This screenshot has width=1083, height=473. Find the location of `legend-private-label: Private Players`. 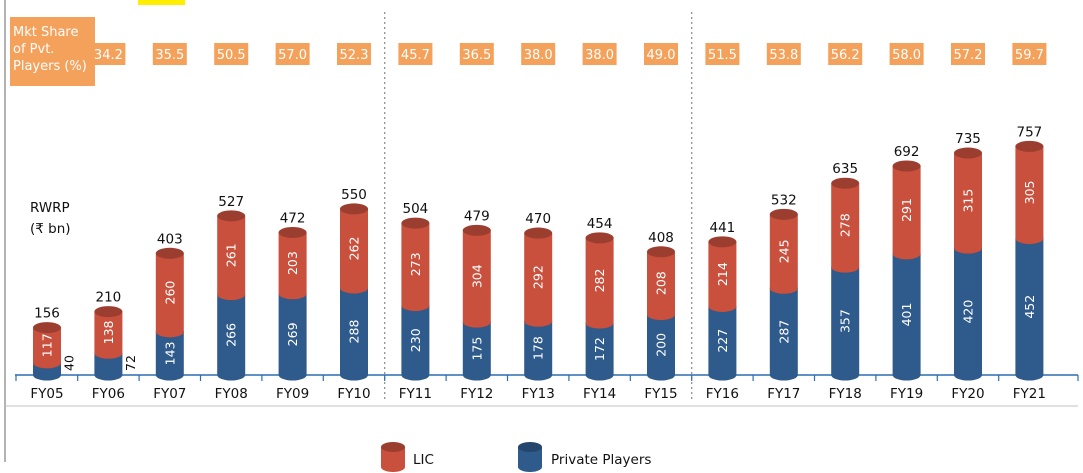

legend-private-label: Private Players is located at coordinates (601, 460).